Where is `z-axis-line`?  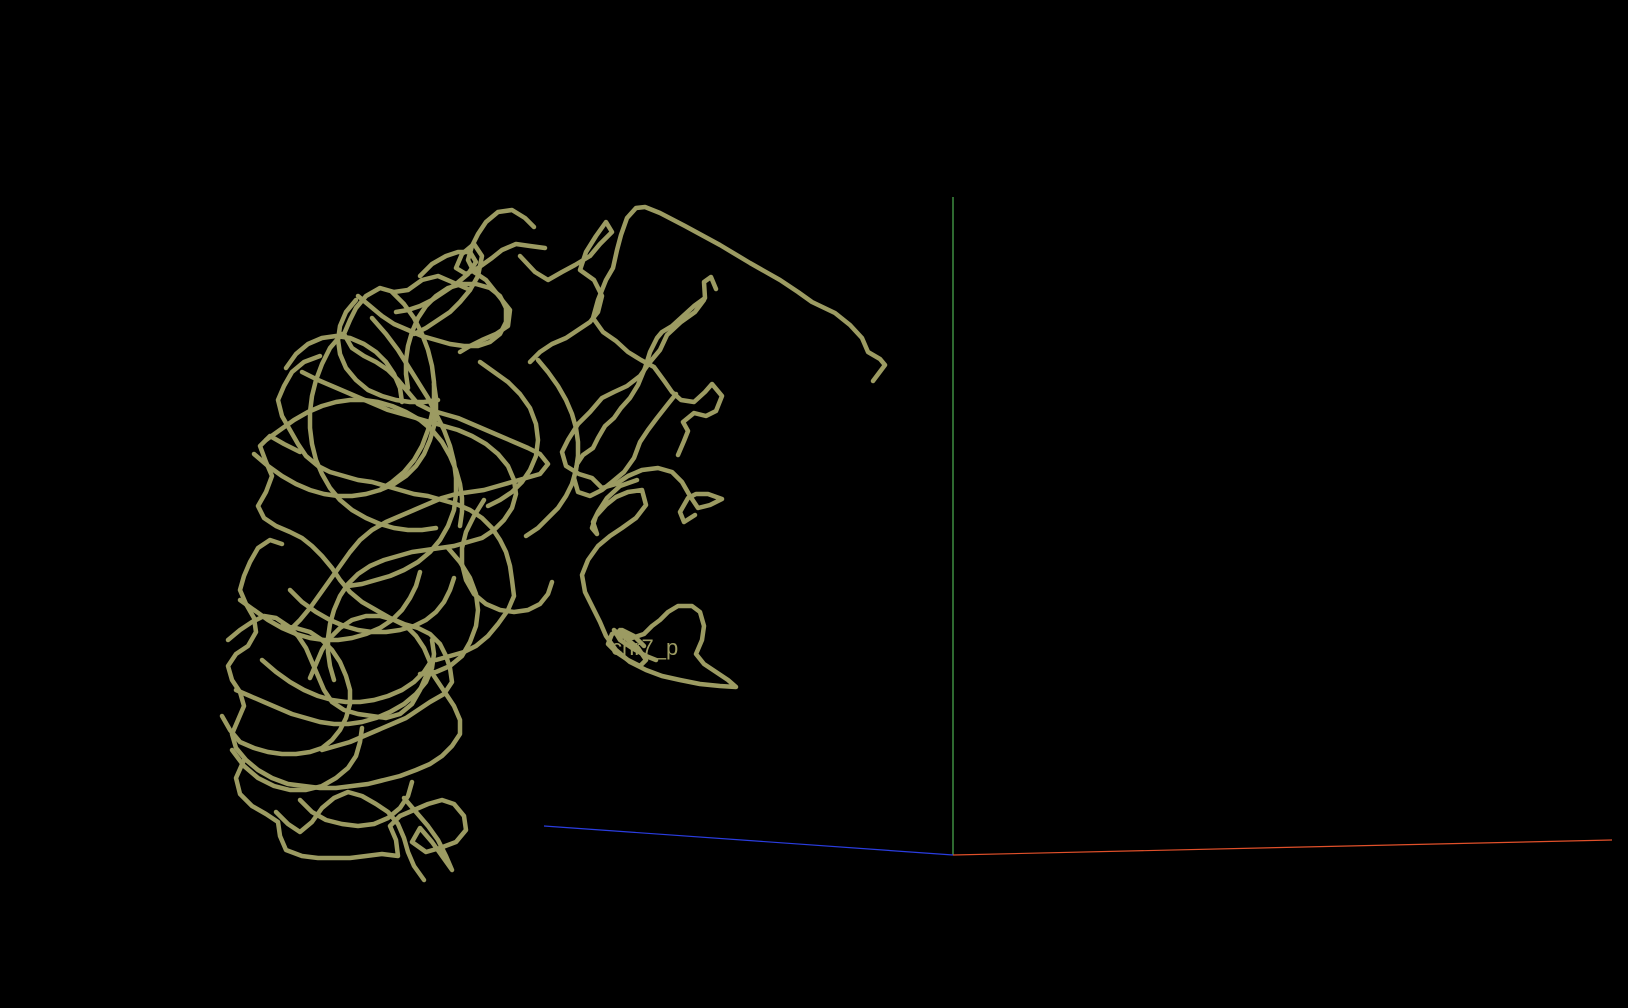 z-axis-line is located at coordinates (748, 840).